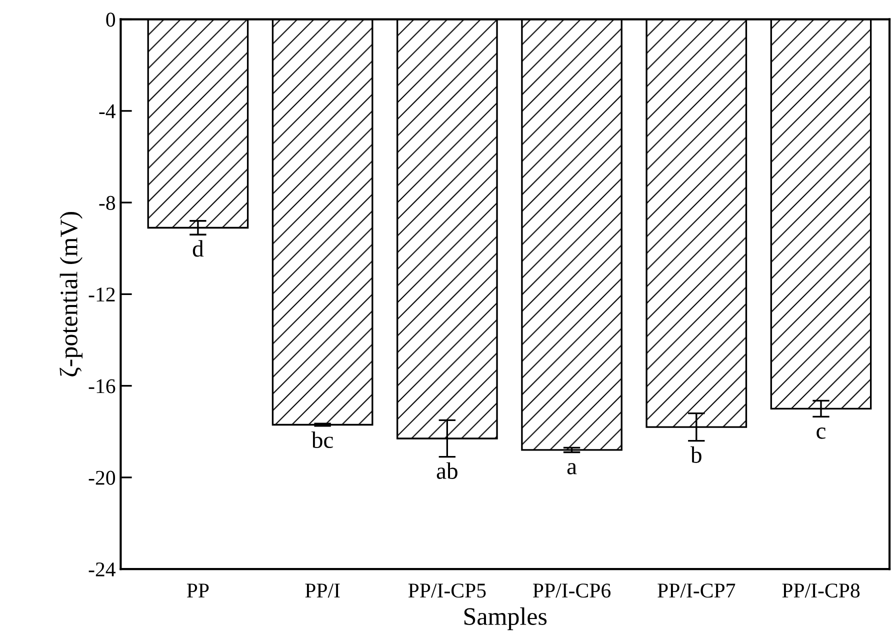 The height and width of the screenshot is (643, 894). I want to click on x-tick-label: PP/I, so click(322, 591).